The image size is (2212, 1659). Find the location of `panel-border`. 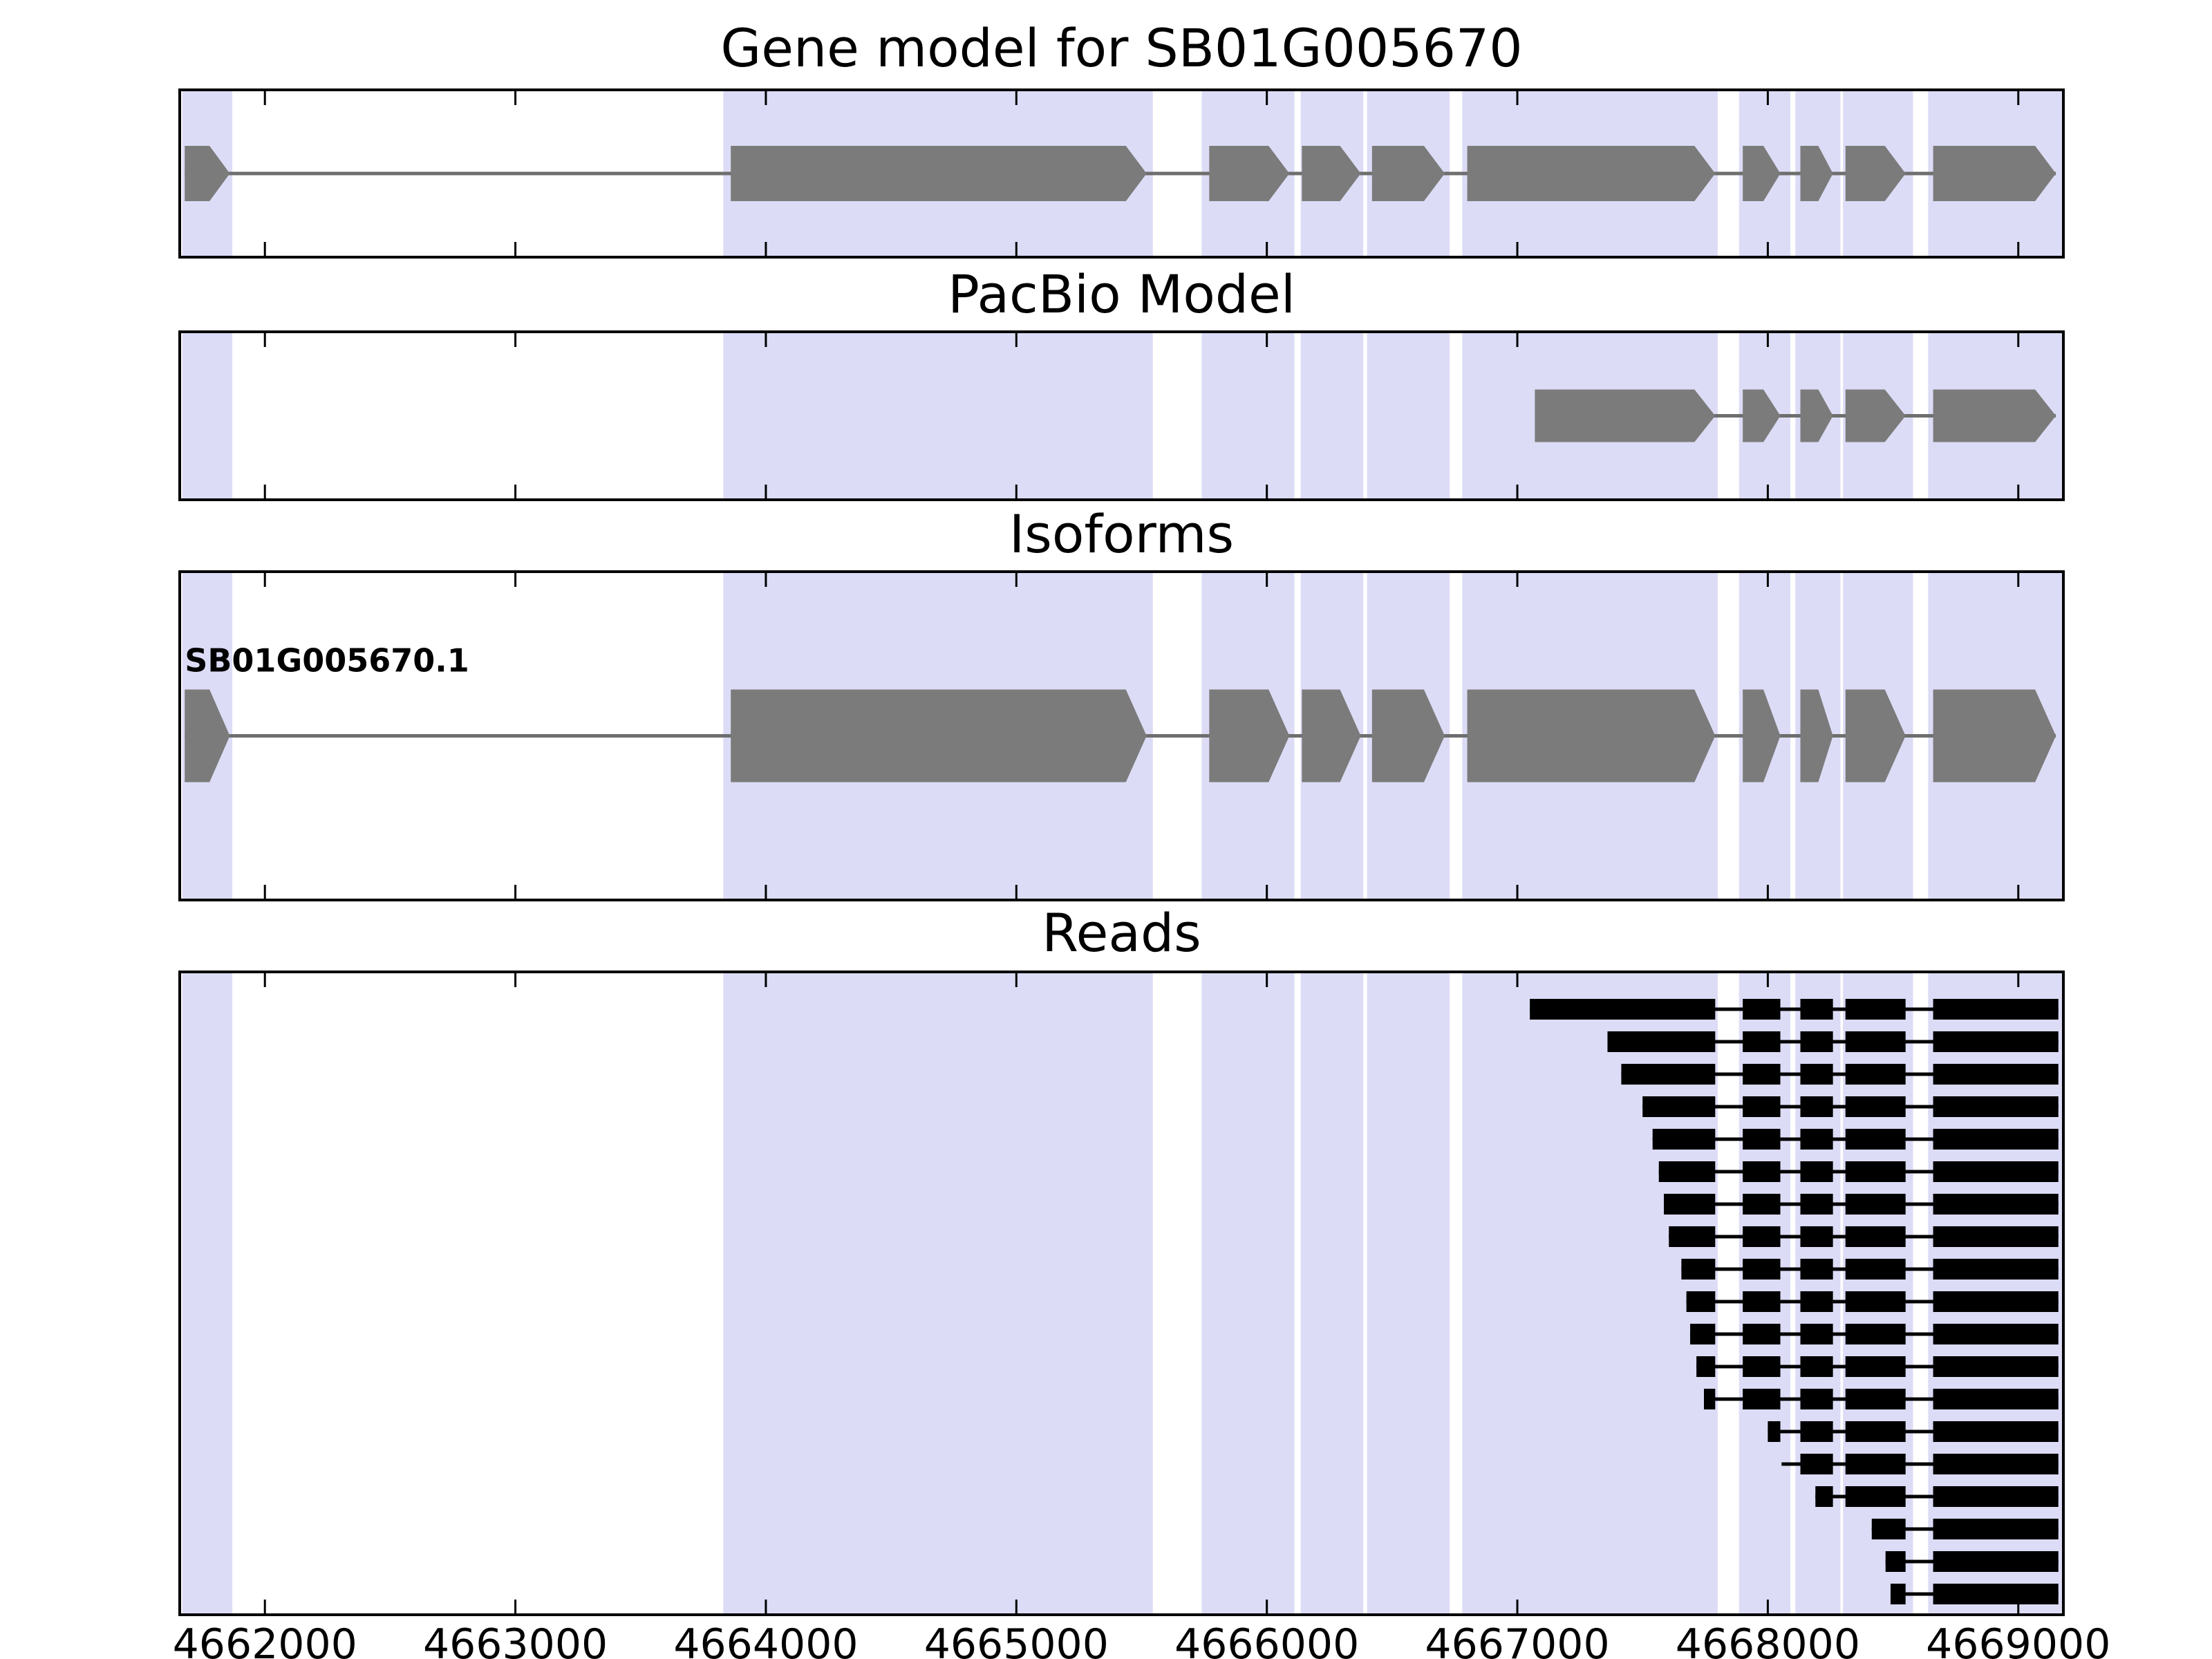

panel-border is located at coordinates (1121, 415).